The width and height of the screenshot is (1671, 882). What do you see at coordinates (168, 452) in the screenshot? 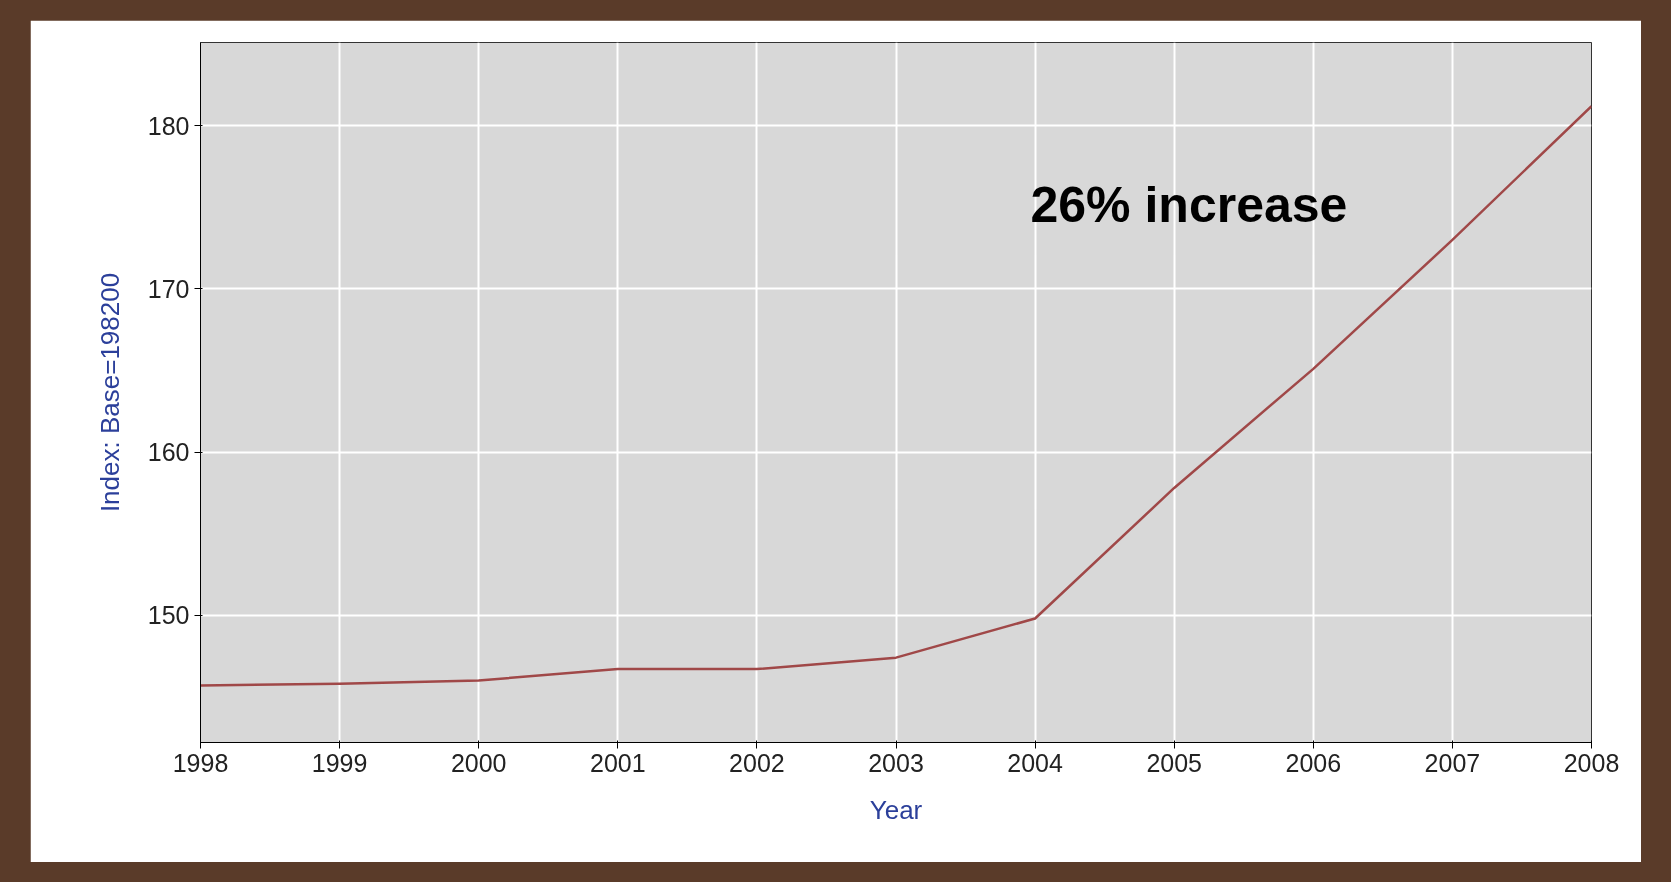
I see `y-tick-label: 160` at bounding box center [168, 452].